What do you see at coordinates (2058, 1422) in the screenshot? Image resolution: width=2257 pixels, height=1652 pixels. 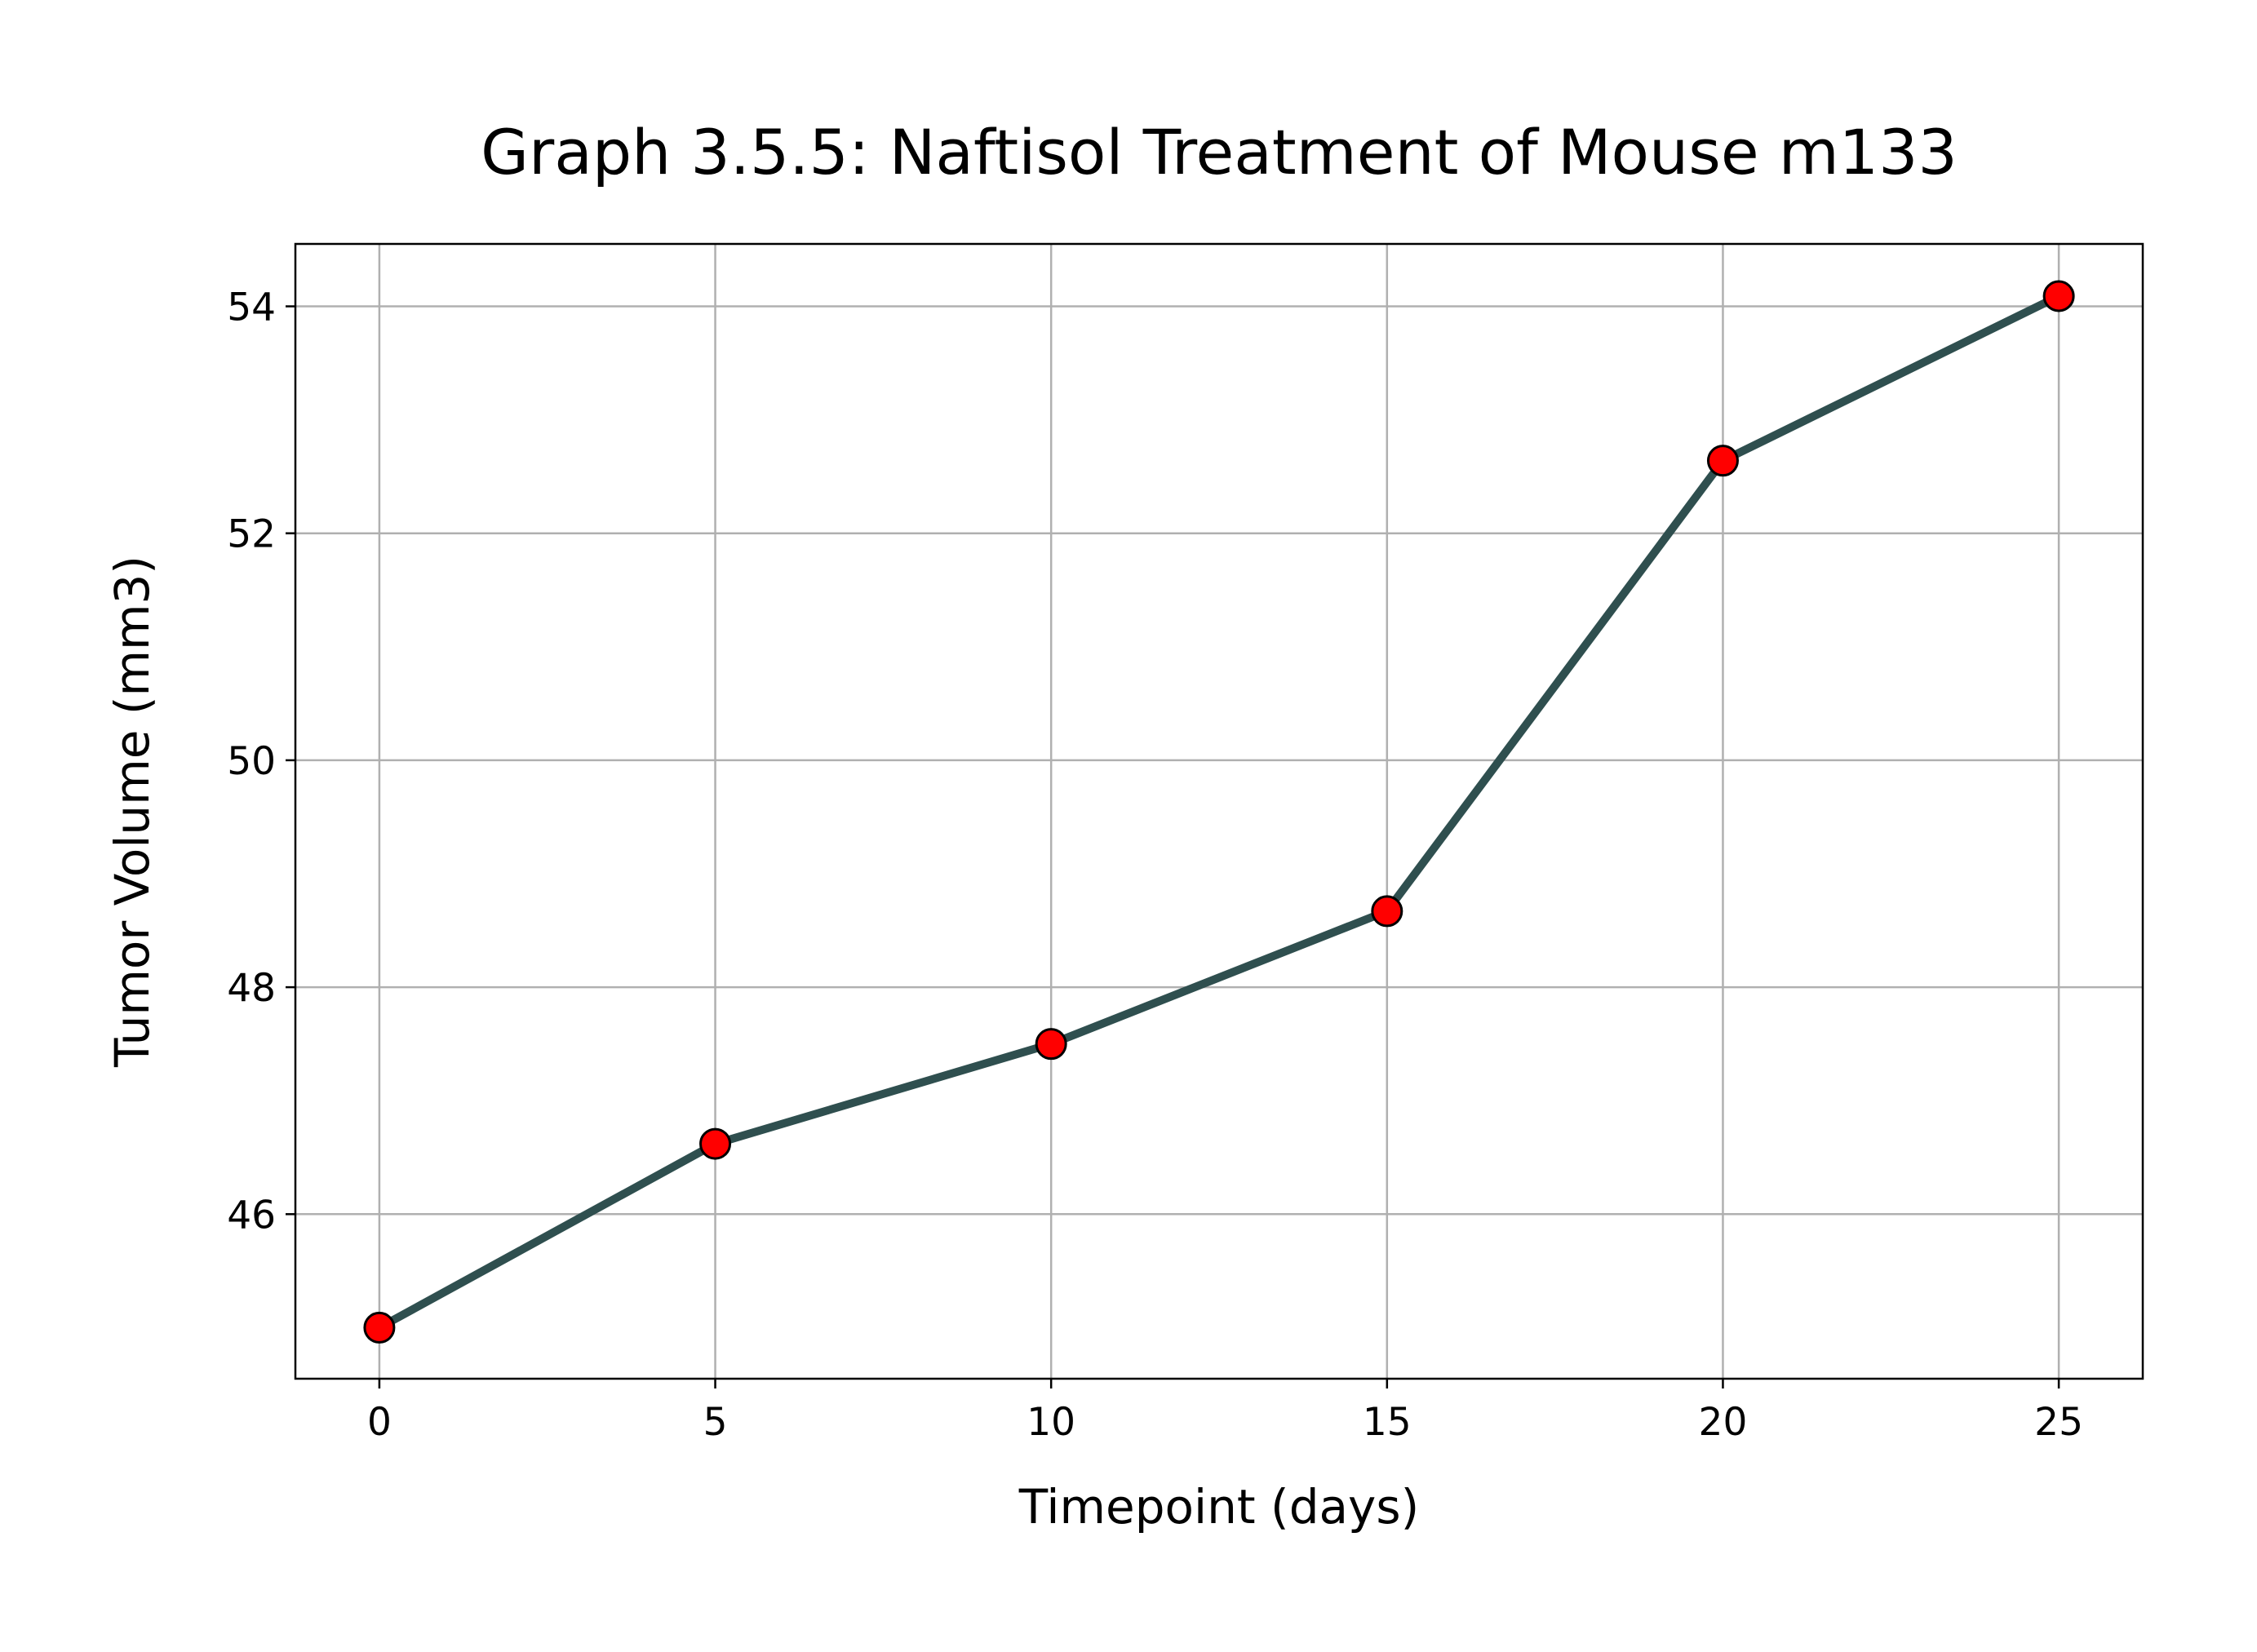 I see `x-tick-label: 25` at bounding box center [2058, 1422].